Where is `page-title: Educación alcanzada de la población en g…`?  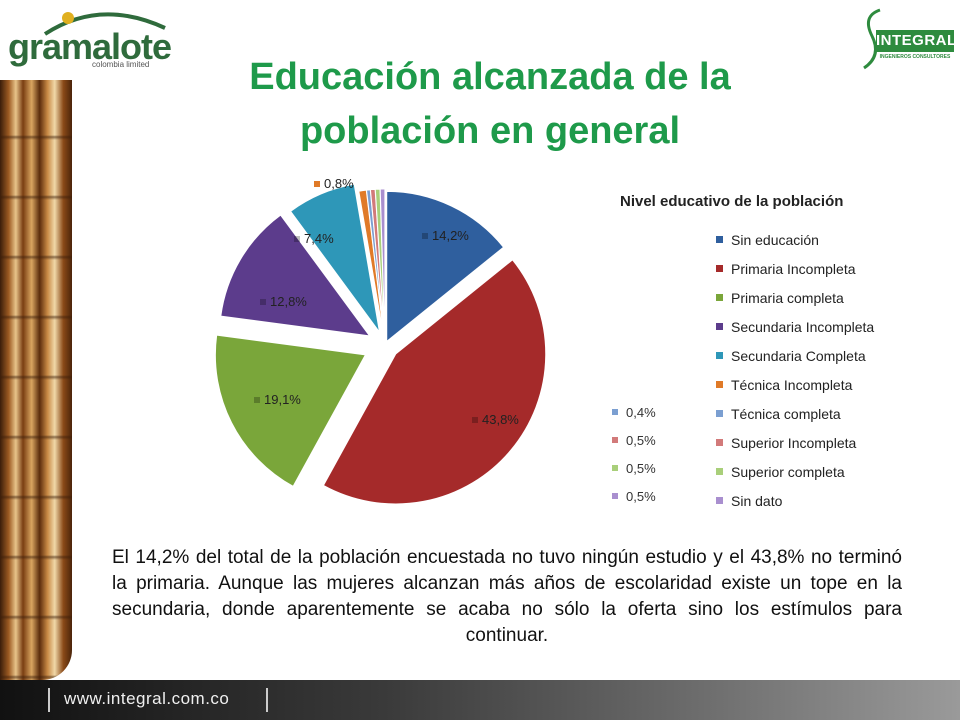
page-title: Educación alcanzada de la población en g… is located at coordinates (490, 104).